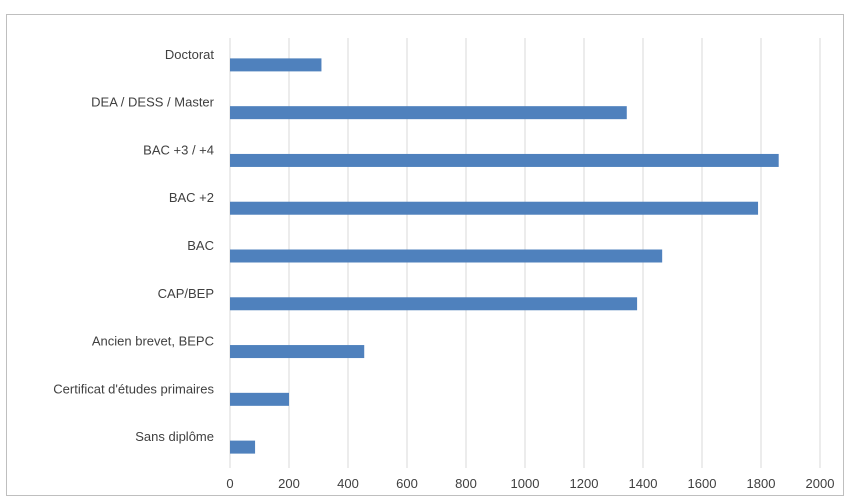 Image resolution: width=851 pixels, height=499 pixels. I want to click on x-tick-label: 800, so click(466, 483).